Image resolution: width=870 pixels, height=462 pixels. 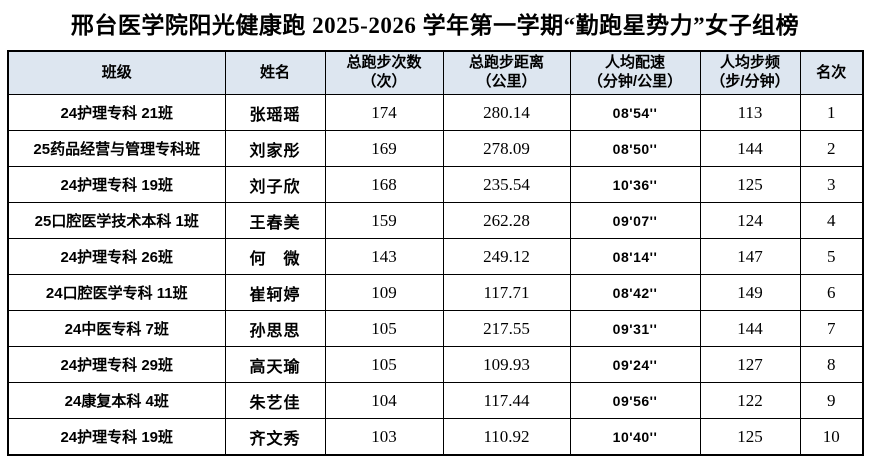 I want to click on cell-total-runs: 109, so click(x=384, y=292).